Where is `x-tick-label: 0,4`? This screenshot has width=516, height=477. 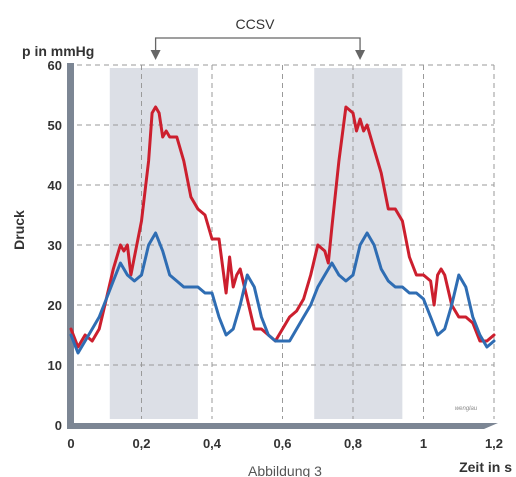
x-tick-label: 0,4 is located at coordinates (212, 443).